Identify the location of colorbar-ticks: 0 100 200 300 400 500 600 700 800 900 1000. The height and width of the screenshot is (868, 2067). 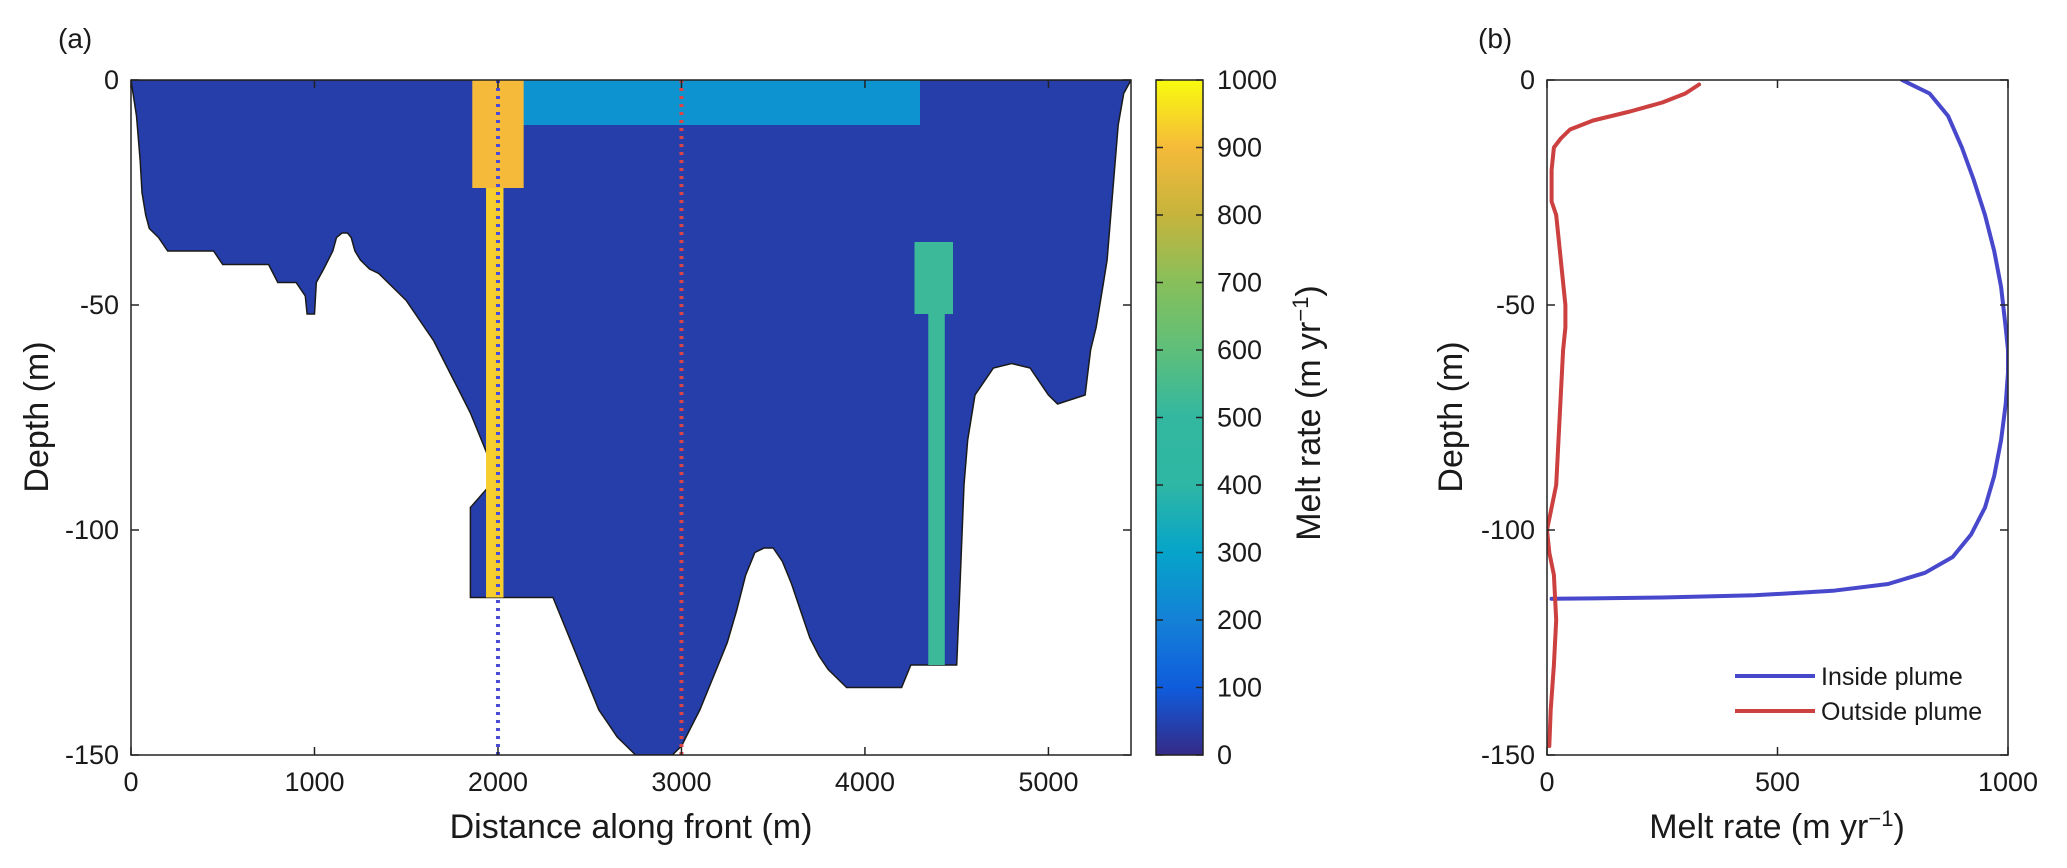
(1216, 417).